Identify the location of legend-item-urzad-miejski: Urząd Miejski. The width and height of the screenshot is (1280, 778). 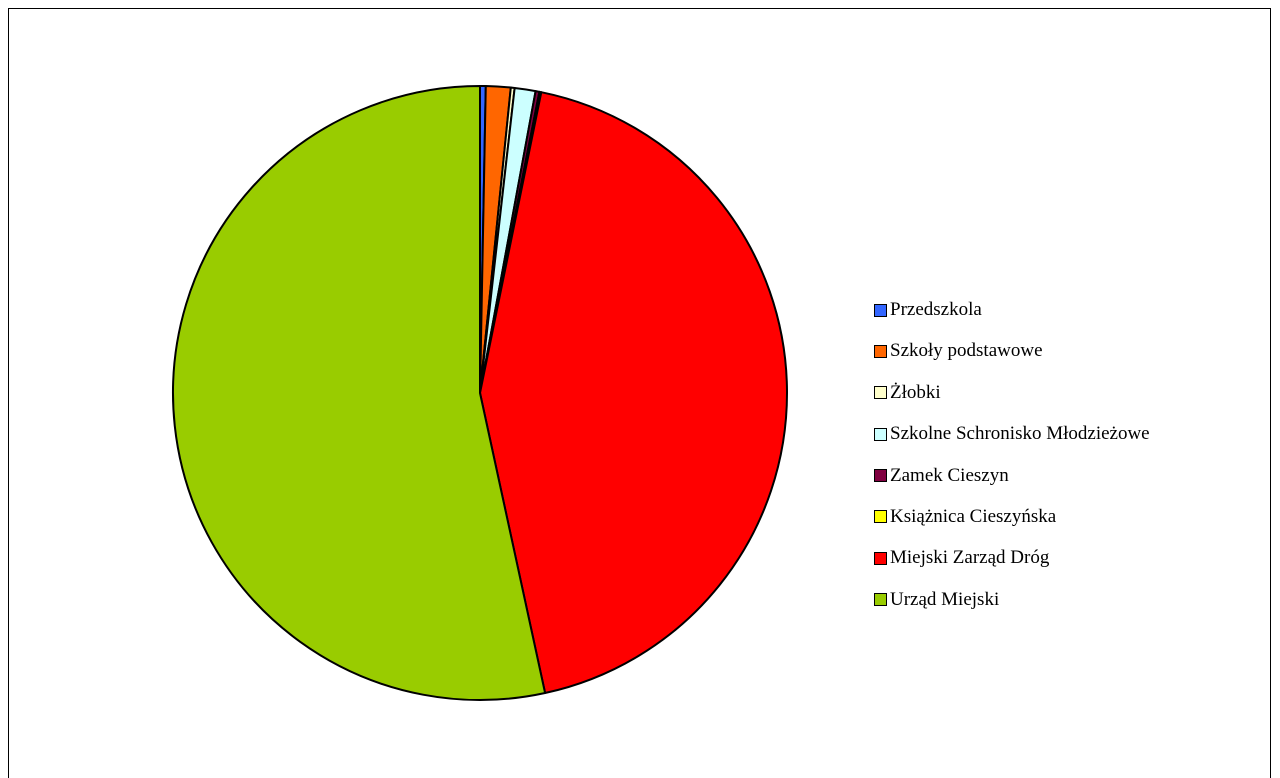
(1012, 600).